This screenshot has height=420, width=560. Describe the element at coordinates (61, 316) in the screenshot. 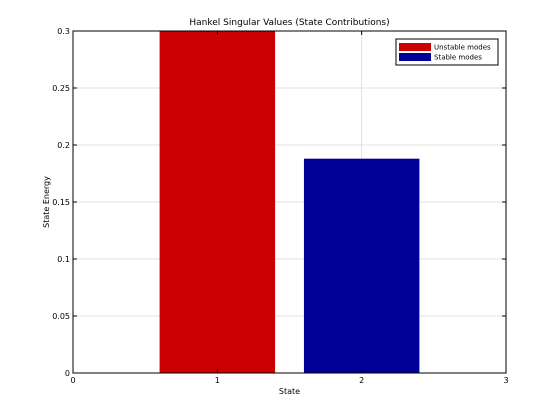

I see `y-tick-label: 0.05` at that location.